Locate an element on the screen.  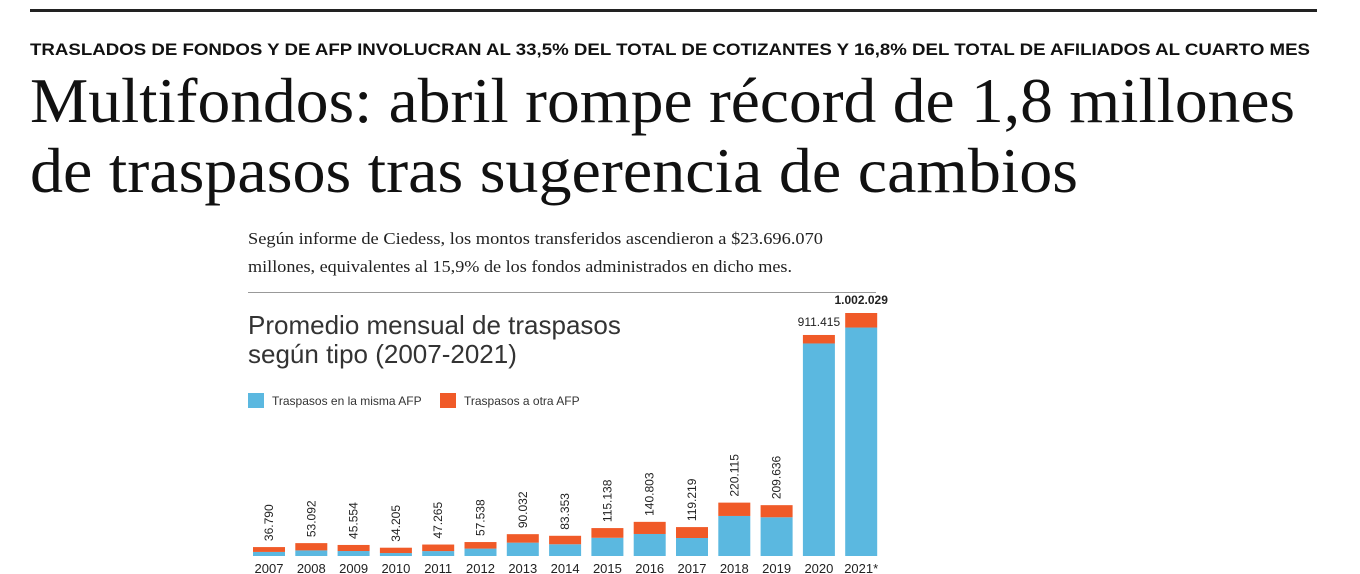
legend-label: Traspasos a otra AFP is located at coordinates (522, 401).